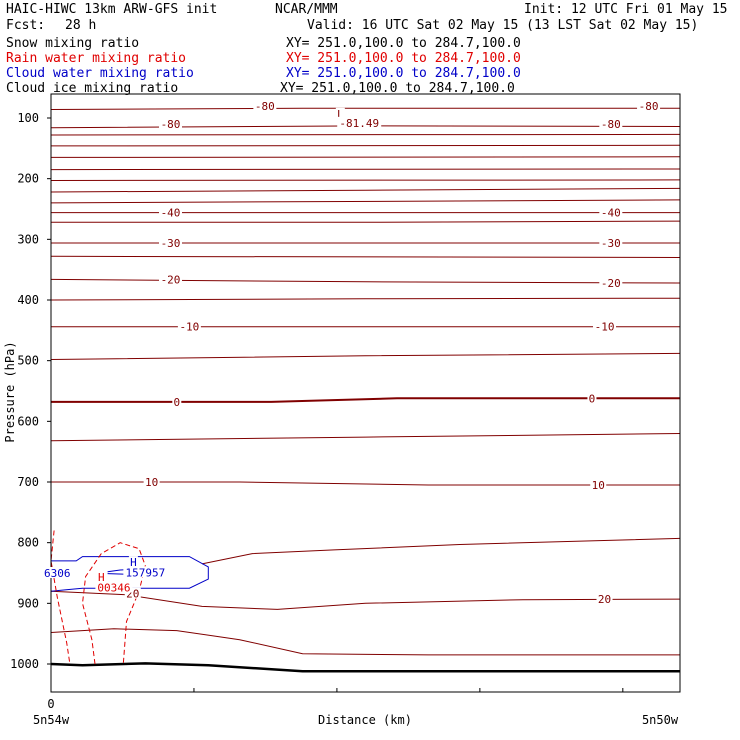 The height and width of the screenshot is (740, 740). Describe the element at coordinates (96, 58) in the screenshot. I see `field-name-rain: Rain water mixing ratio` at that location.